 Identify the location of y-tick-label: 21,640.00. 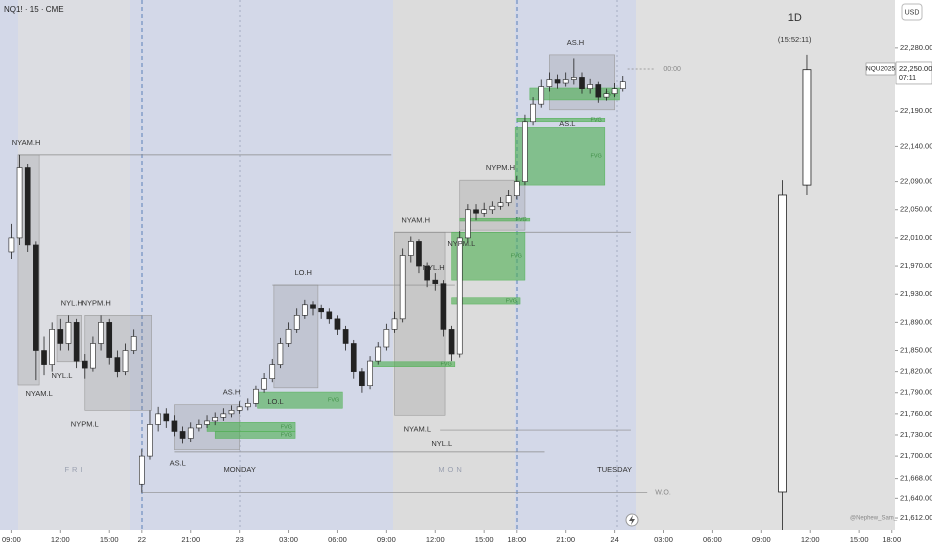
(916, 497).